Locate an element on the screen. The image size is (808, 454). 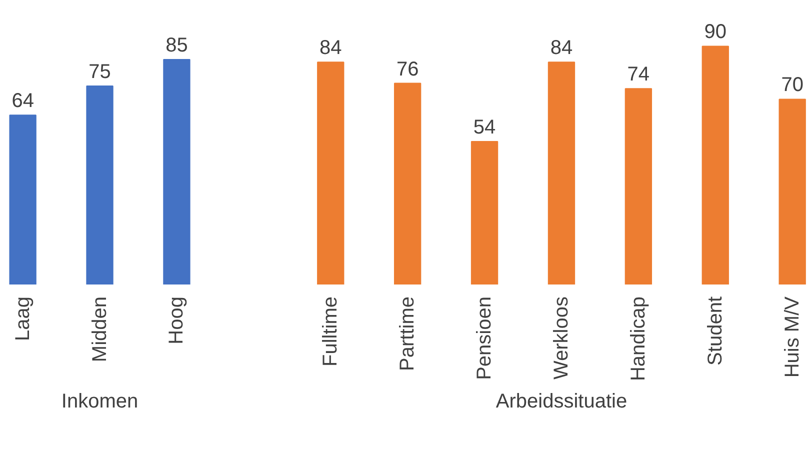
x-tick-label: Hoog is located at coordinates (177, 320).